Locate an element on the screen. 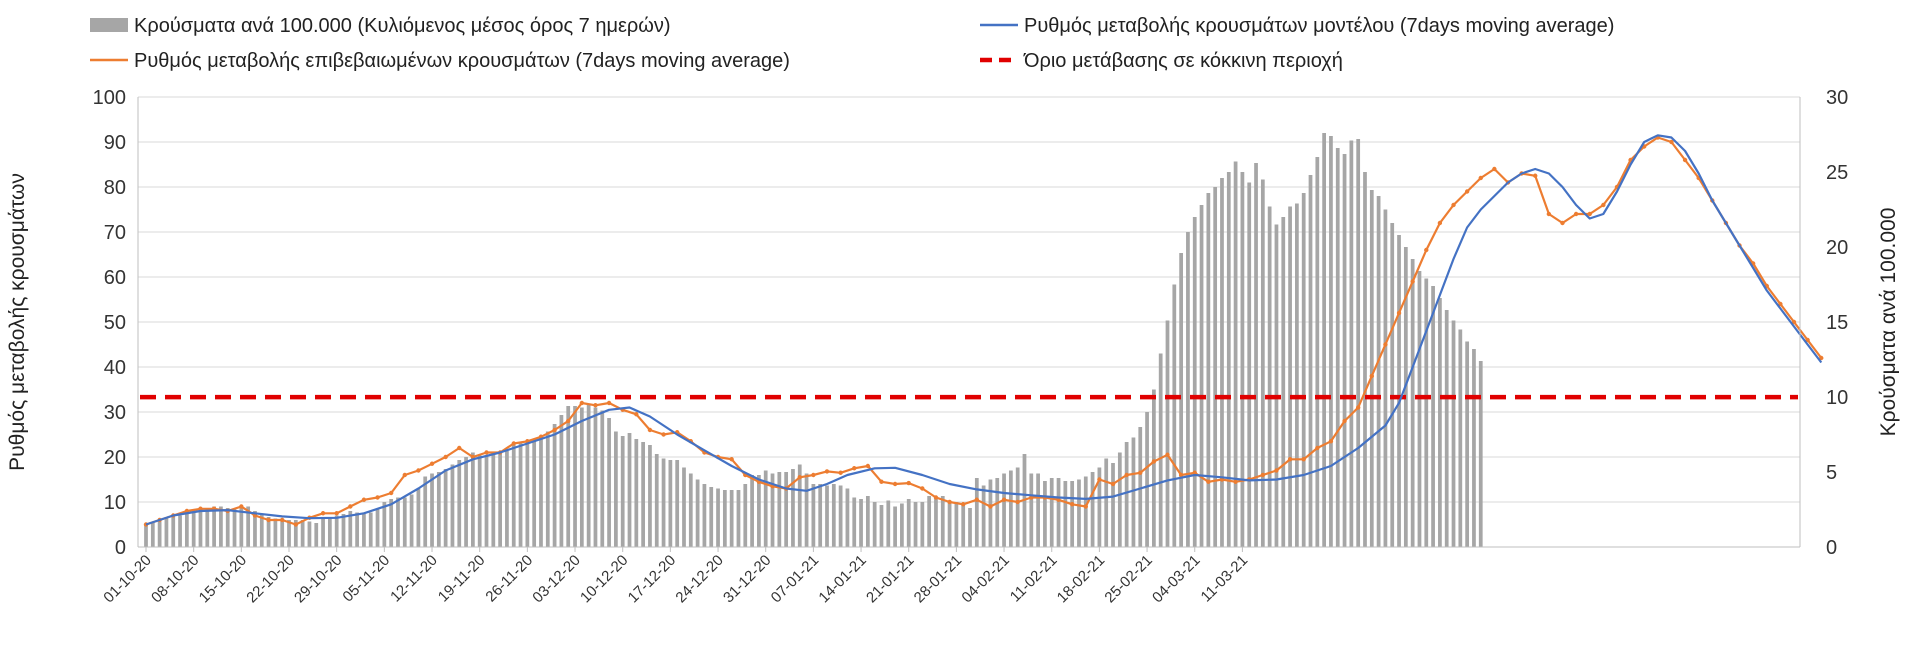 The width and height of the screenshot is (1920, 649). x-tick-label: 24-12-20 is located at coordinates (699, 579).